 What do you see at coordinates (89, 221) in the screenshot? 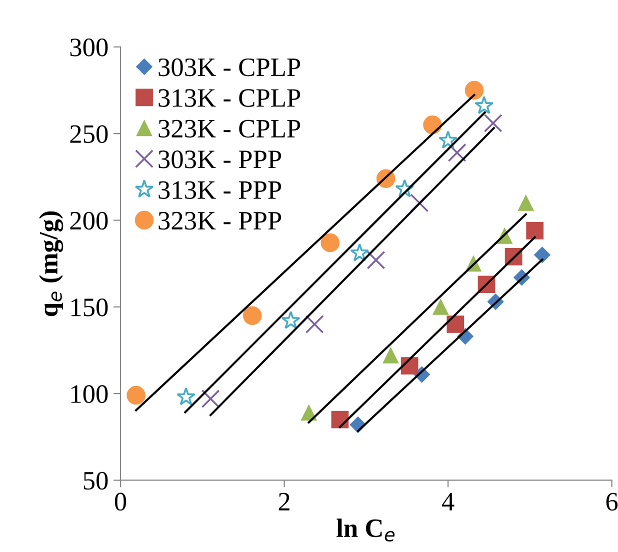
I see `y-tick-label: 200` at bounding box center [89, 221].